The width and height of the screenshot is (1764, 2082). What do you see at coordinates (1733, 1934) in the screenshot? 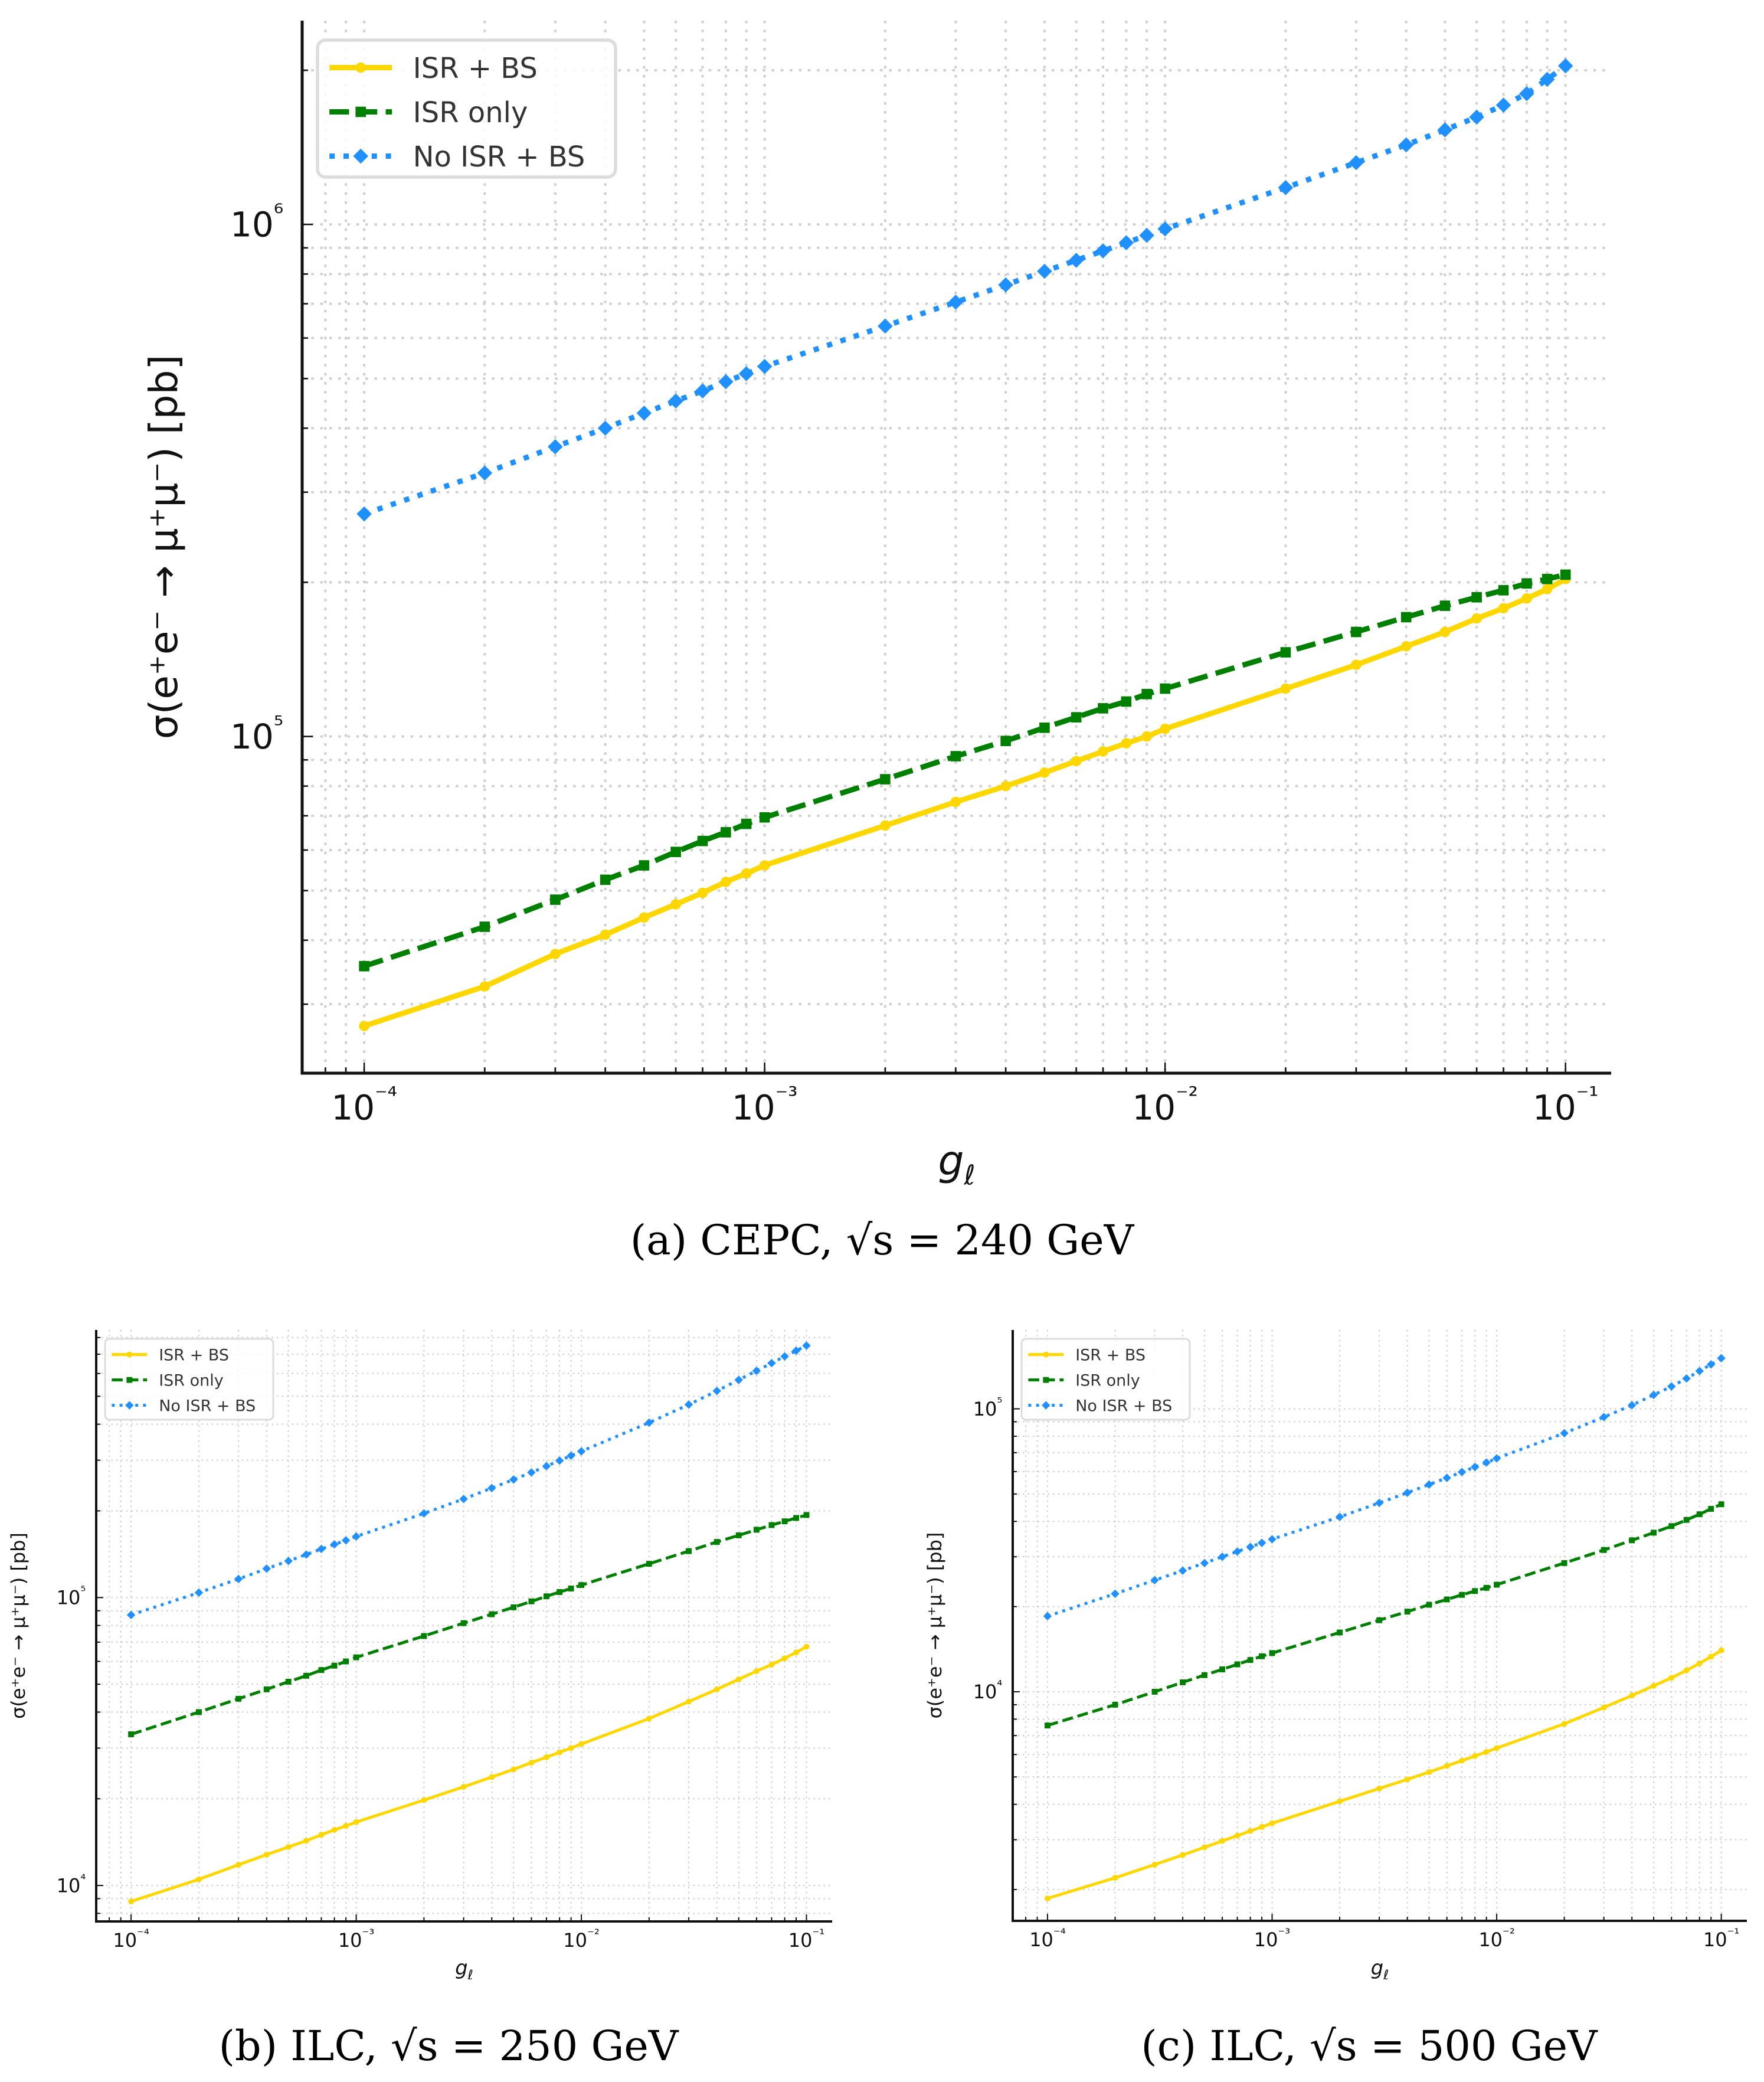
I see `x-tick-label-exp: ⁻¹` at bounding box center [1733, 1934].